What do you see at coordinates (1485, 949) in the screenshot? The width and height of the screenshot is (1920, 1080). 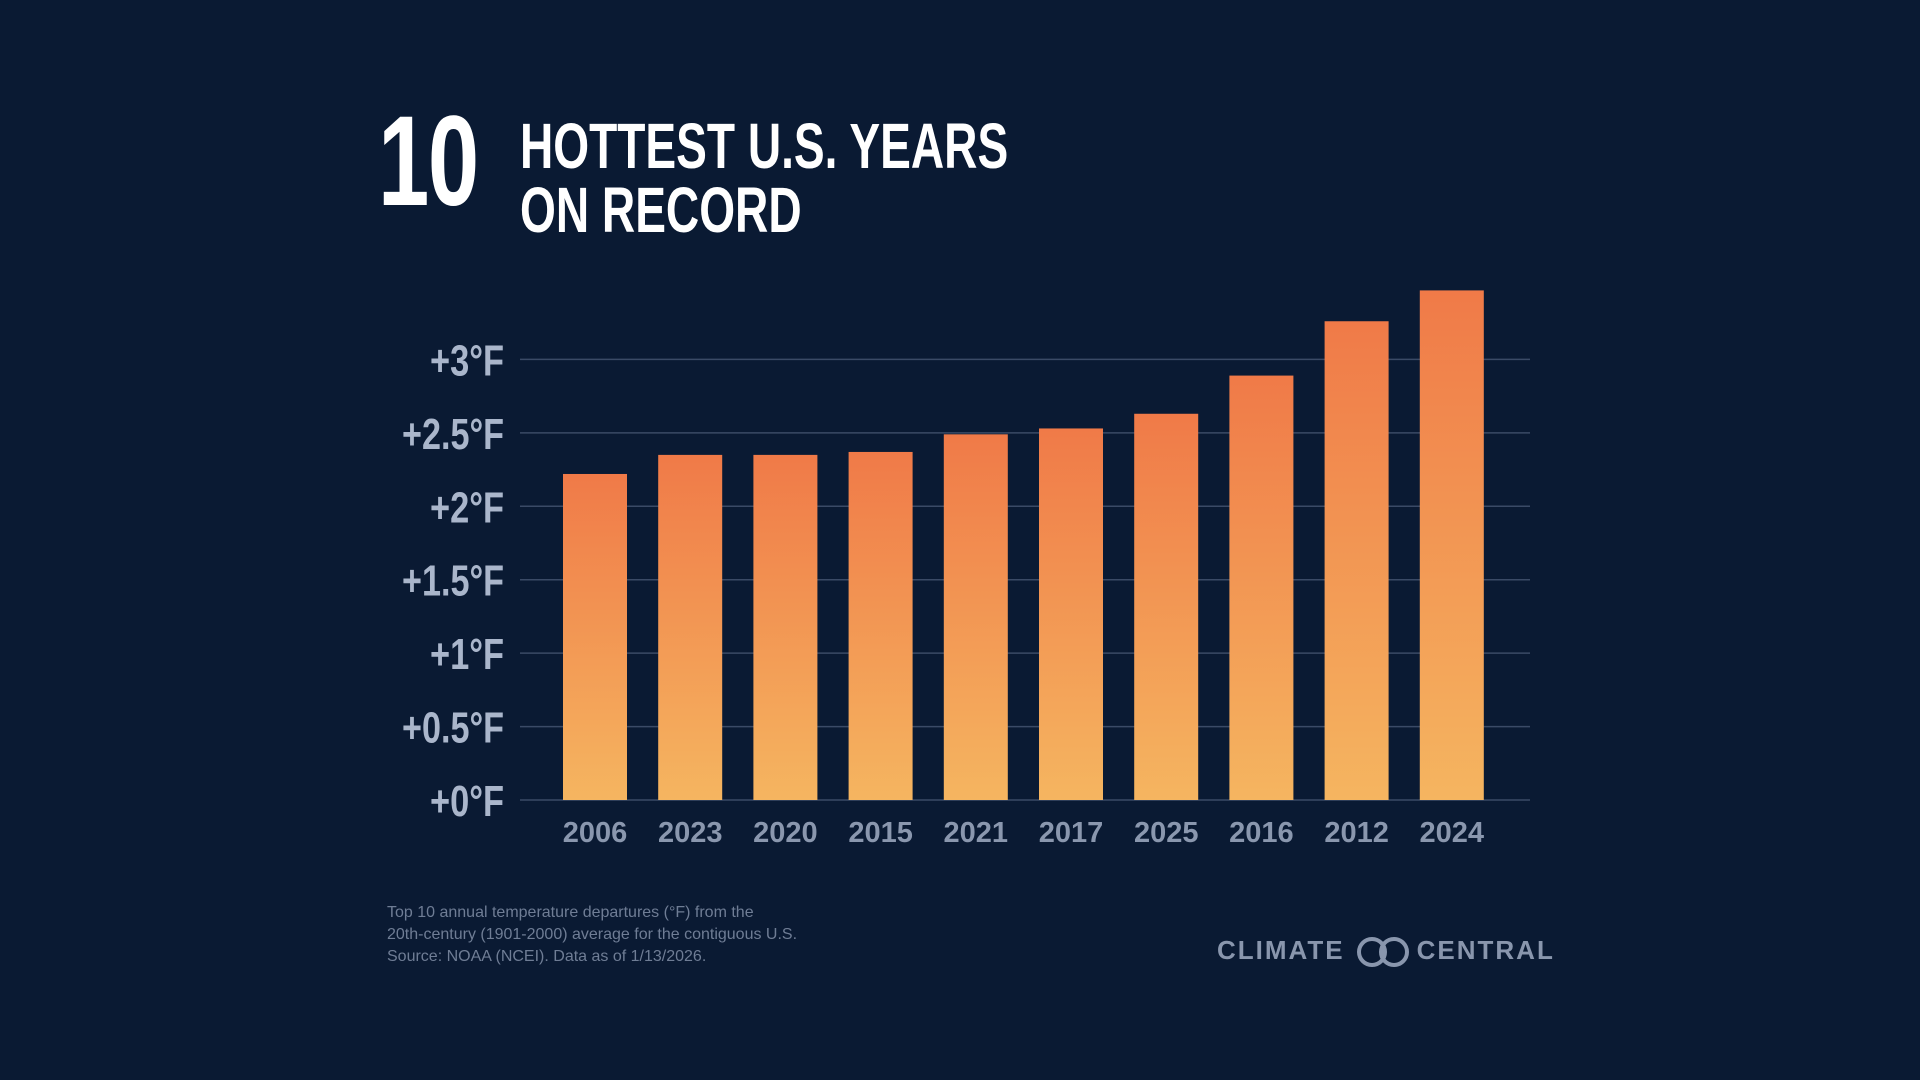 I see `logo-text-right: CENTRAL` at bounding box center [1485, 949].